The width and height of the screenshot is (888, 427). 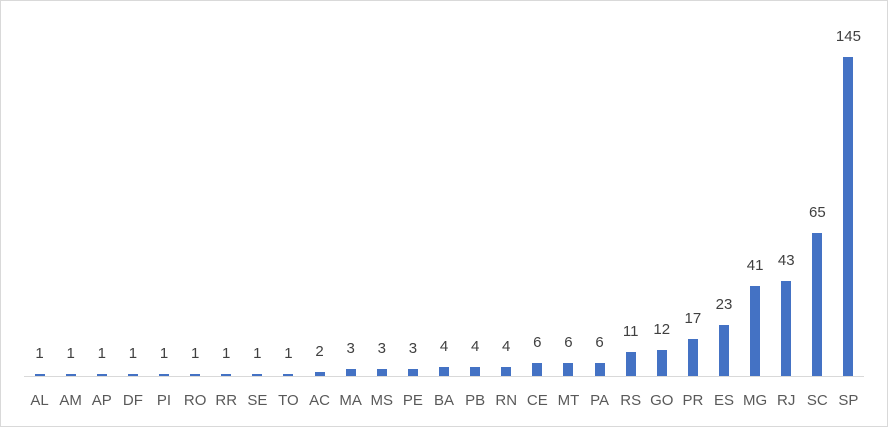 What do you see at coordinates (350, 372) in the screenshot?
I see `bar-ma` at bounding box center [350, 372].